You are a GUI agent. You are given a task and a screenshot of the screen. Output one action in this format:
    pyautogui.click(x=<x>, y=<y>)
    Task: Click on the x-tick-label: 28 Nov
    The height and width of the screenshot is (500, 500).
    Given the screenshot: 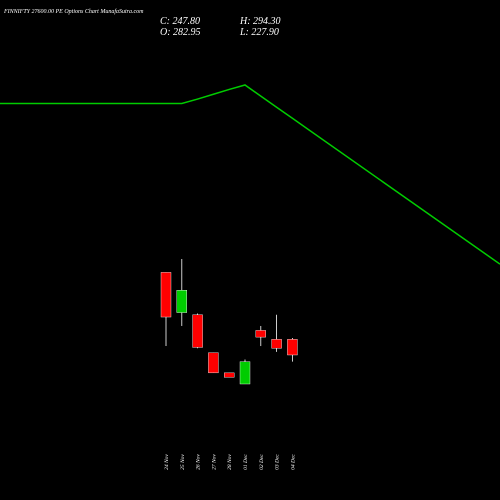 What is the action you would take?
    pyautogui.click(x=230, y=462)
    